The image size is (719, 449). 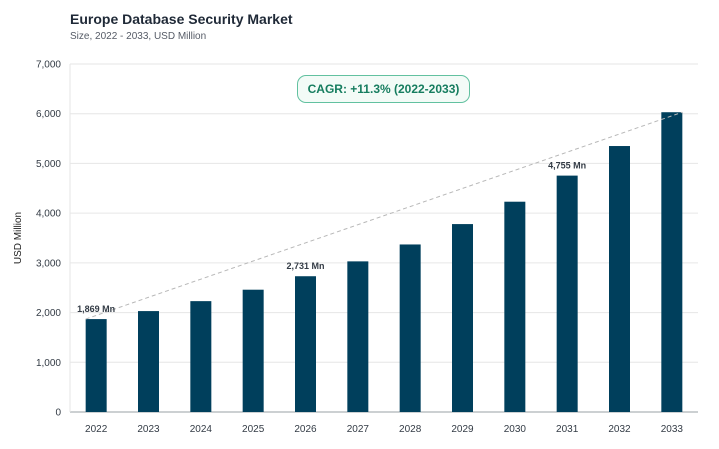 I want to click on x-tick-label: 2028, so click(x=410, y=429).